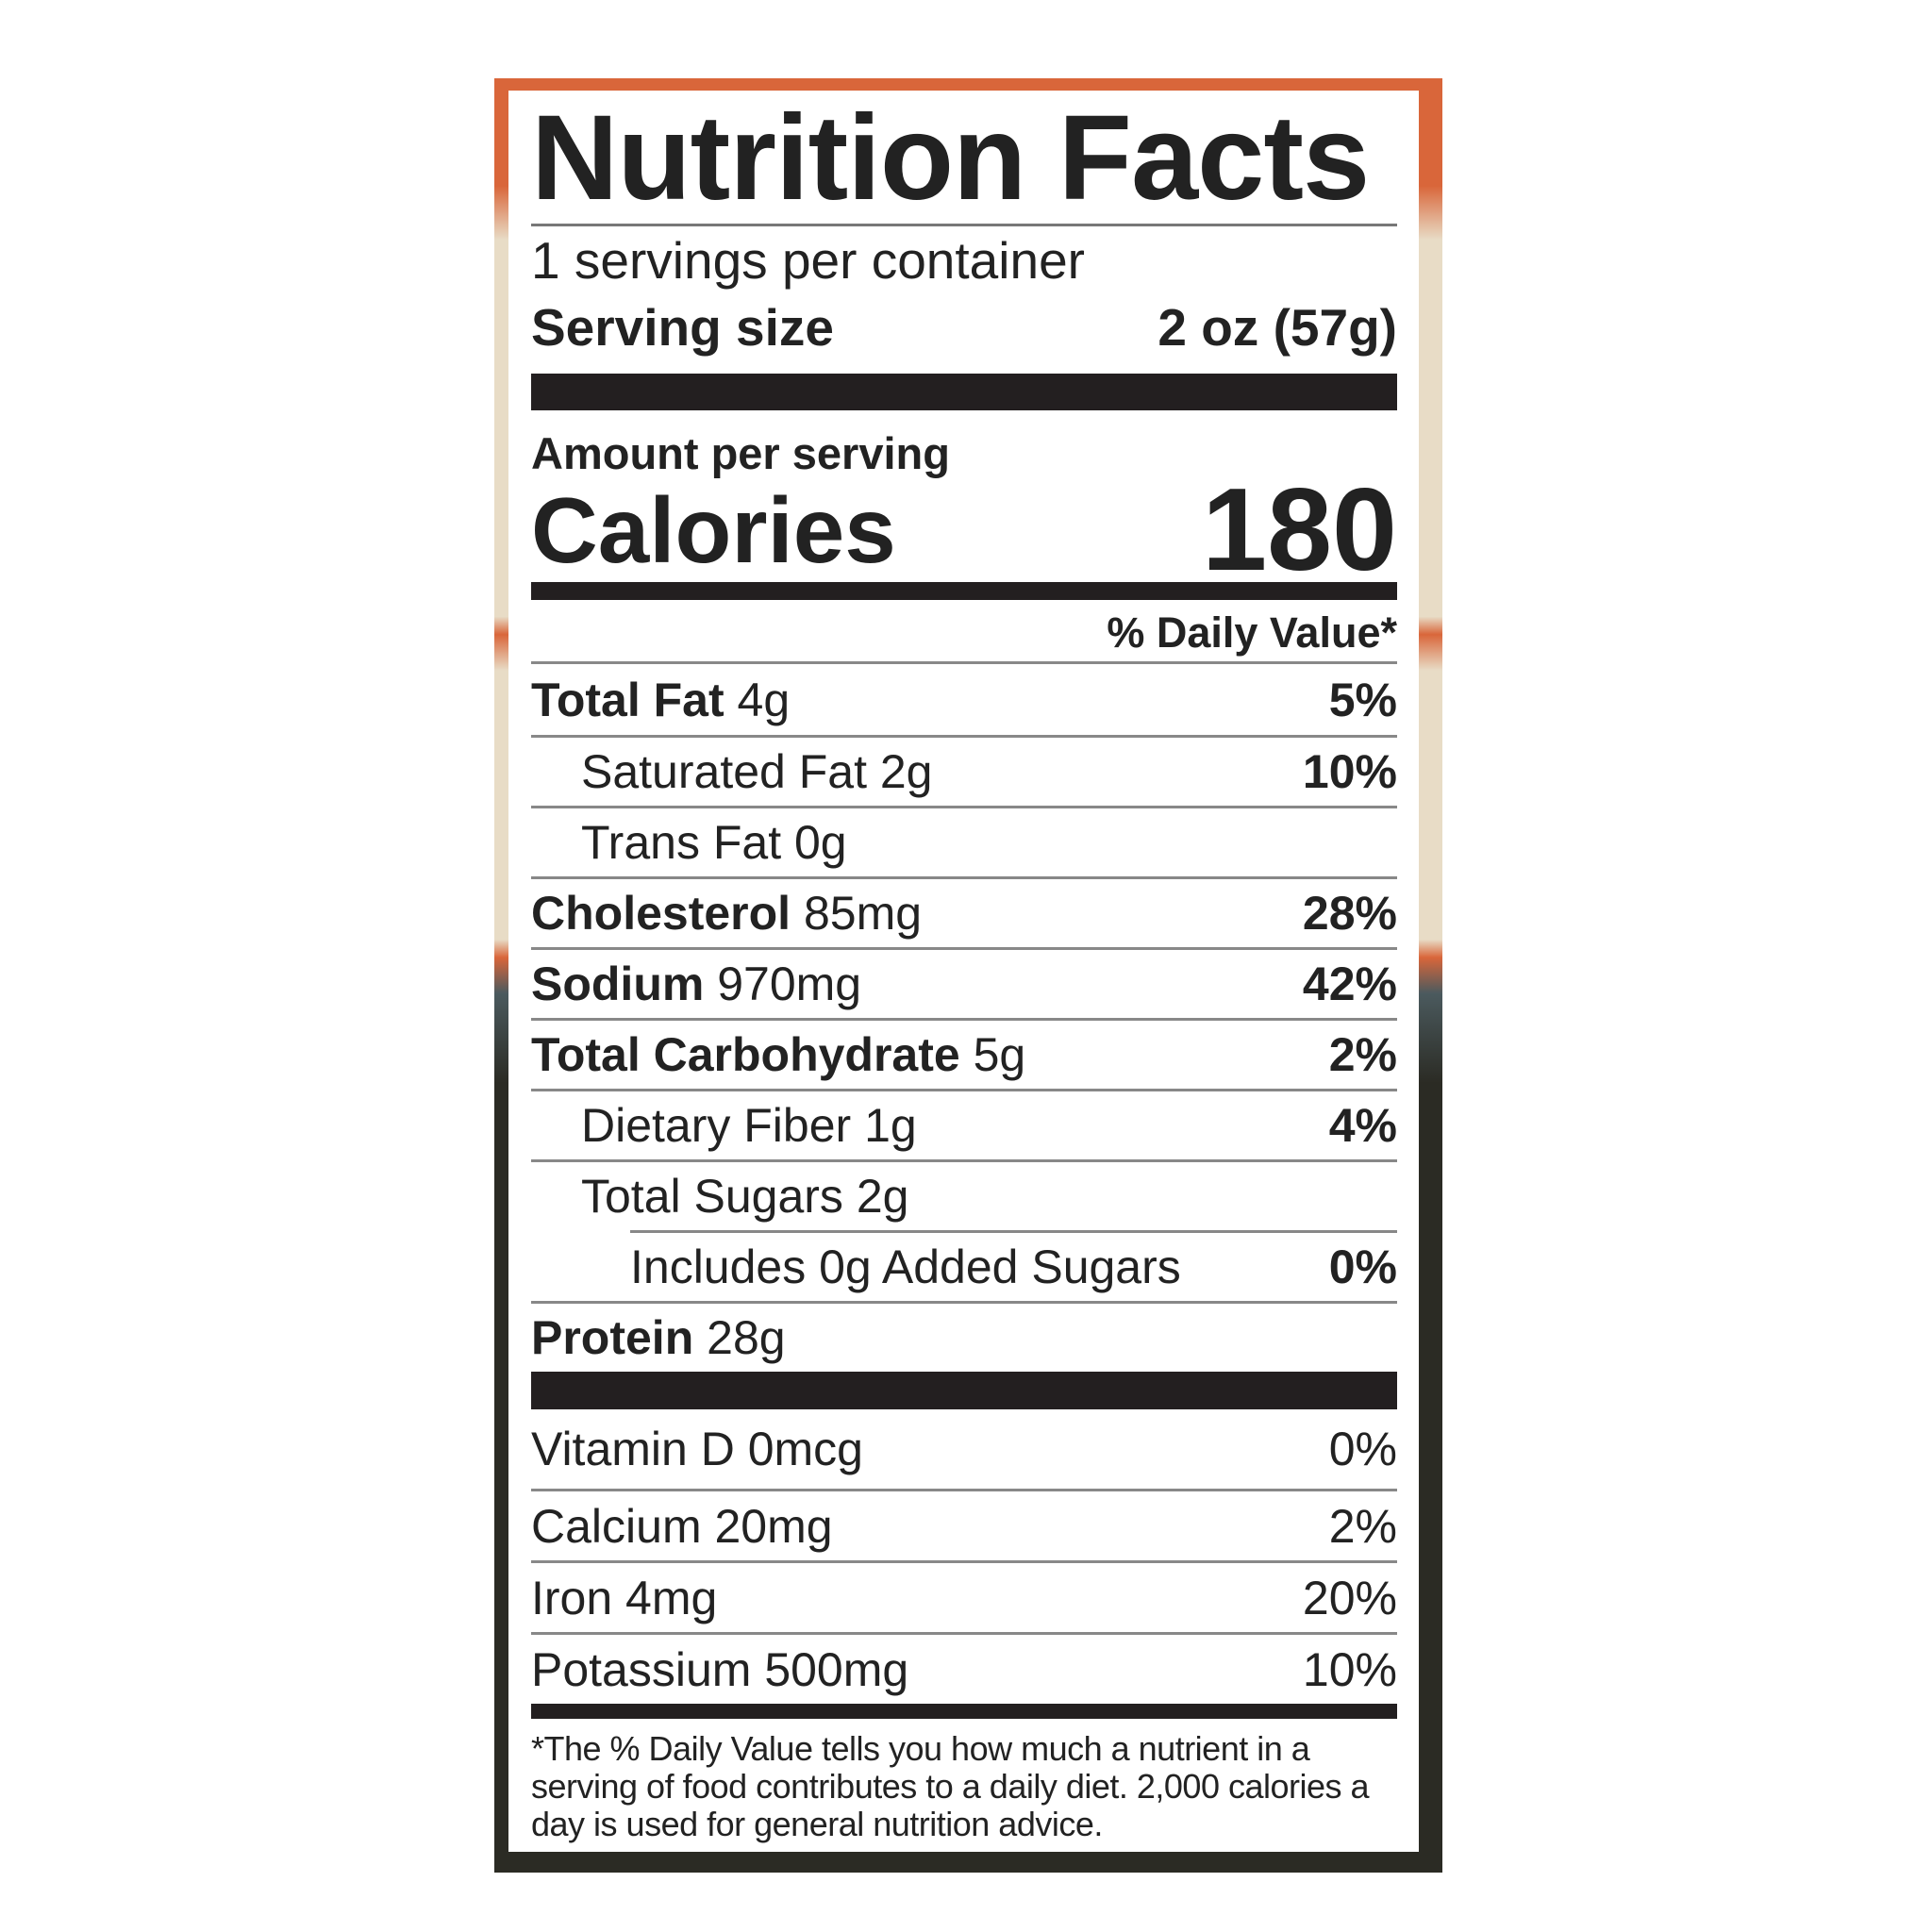 Image resolution: width=1932 pixels, height=1932 pixels. I want to click on daily-value-header: % Daily Value*, so click(964, 632).